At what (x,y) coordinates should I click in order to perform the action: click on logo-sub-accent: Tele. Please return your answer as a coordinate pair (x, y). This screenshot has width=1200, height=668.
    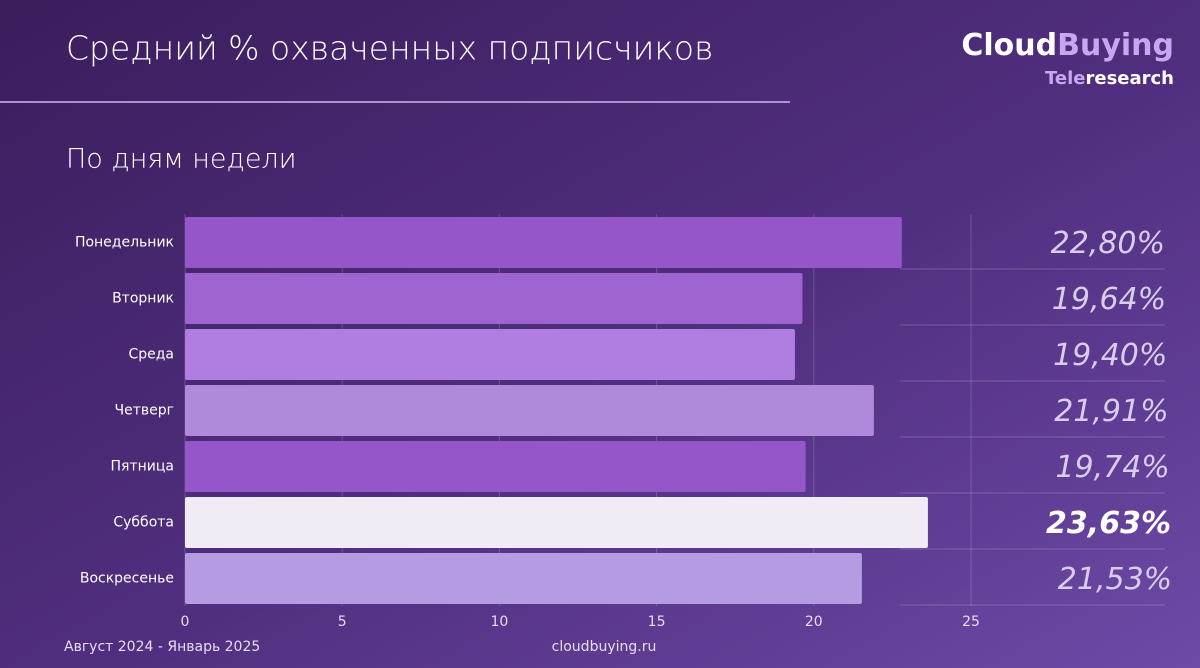
    Looking at the image, I should click on (1065, 78).